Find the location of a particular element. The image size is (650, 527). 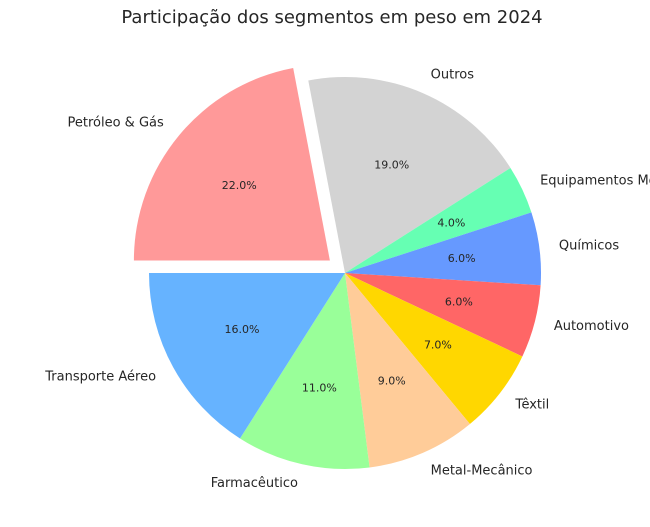

pie-slice-automotivo is located at coordinates (443, 315).